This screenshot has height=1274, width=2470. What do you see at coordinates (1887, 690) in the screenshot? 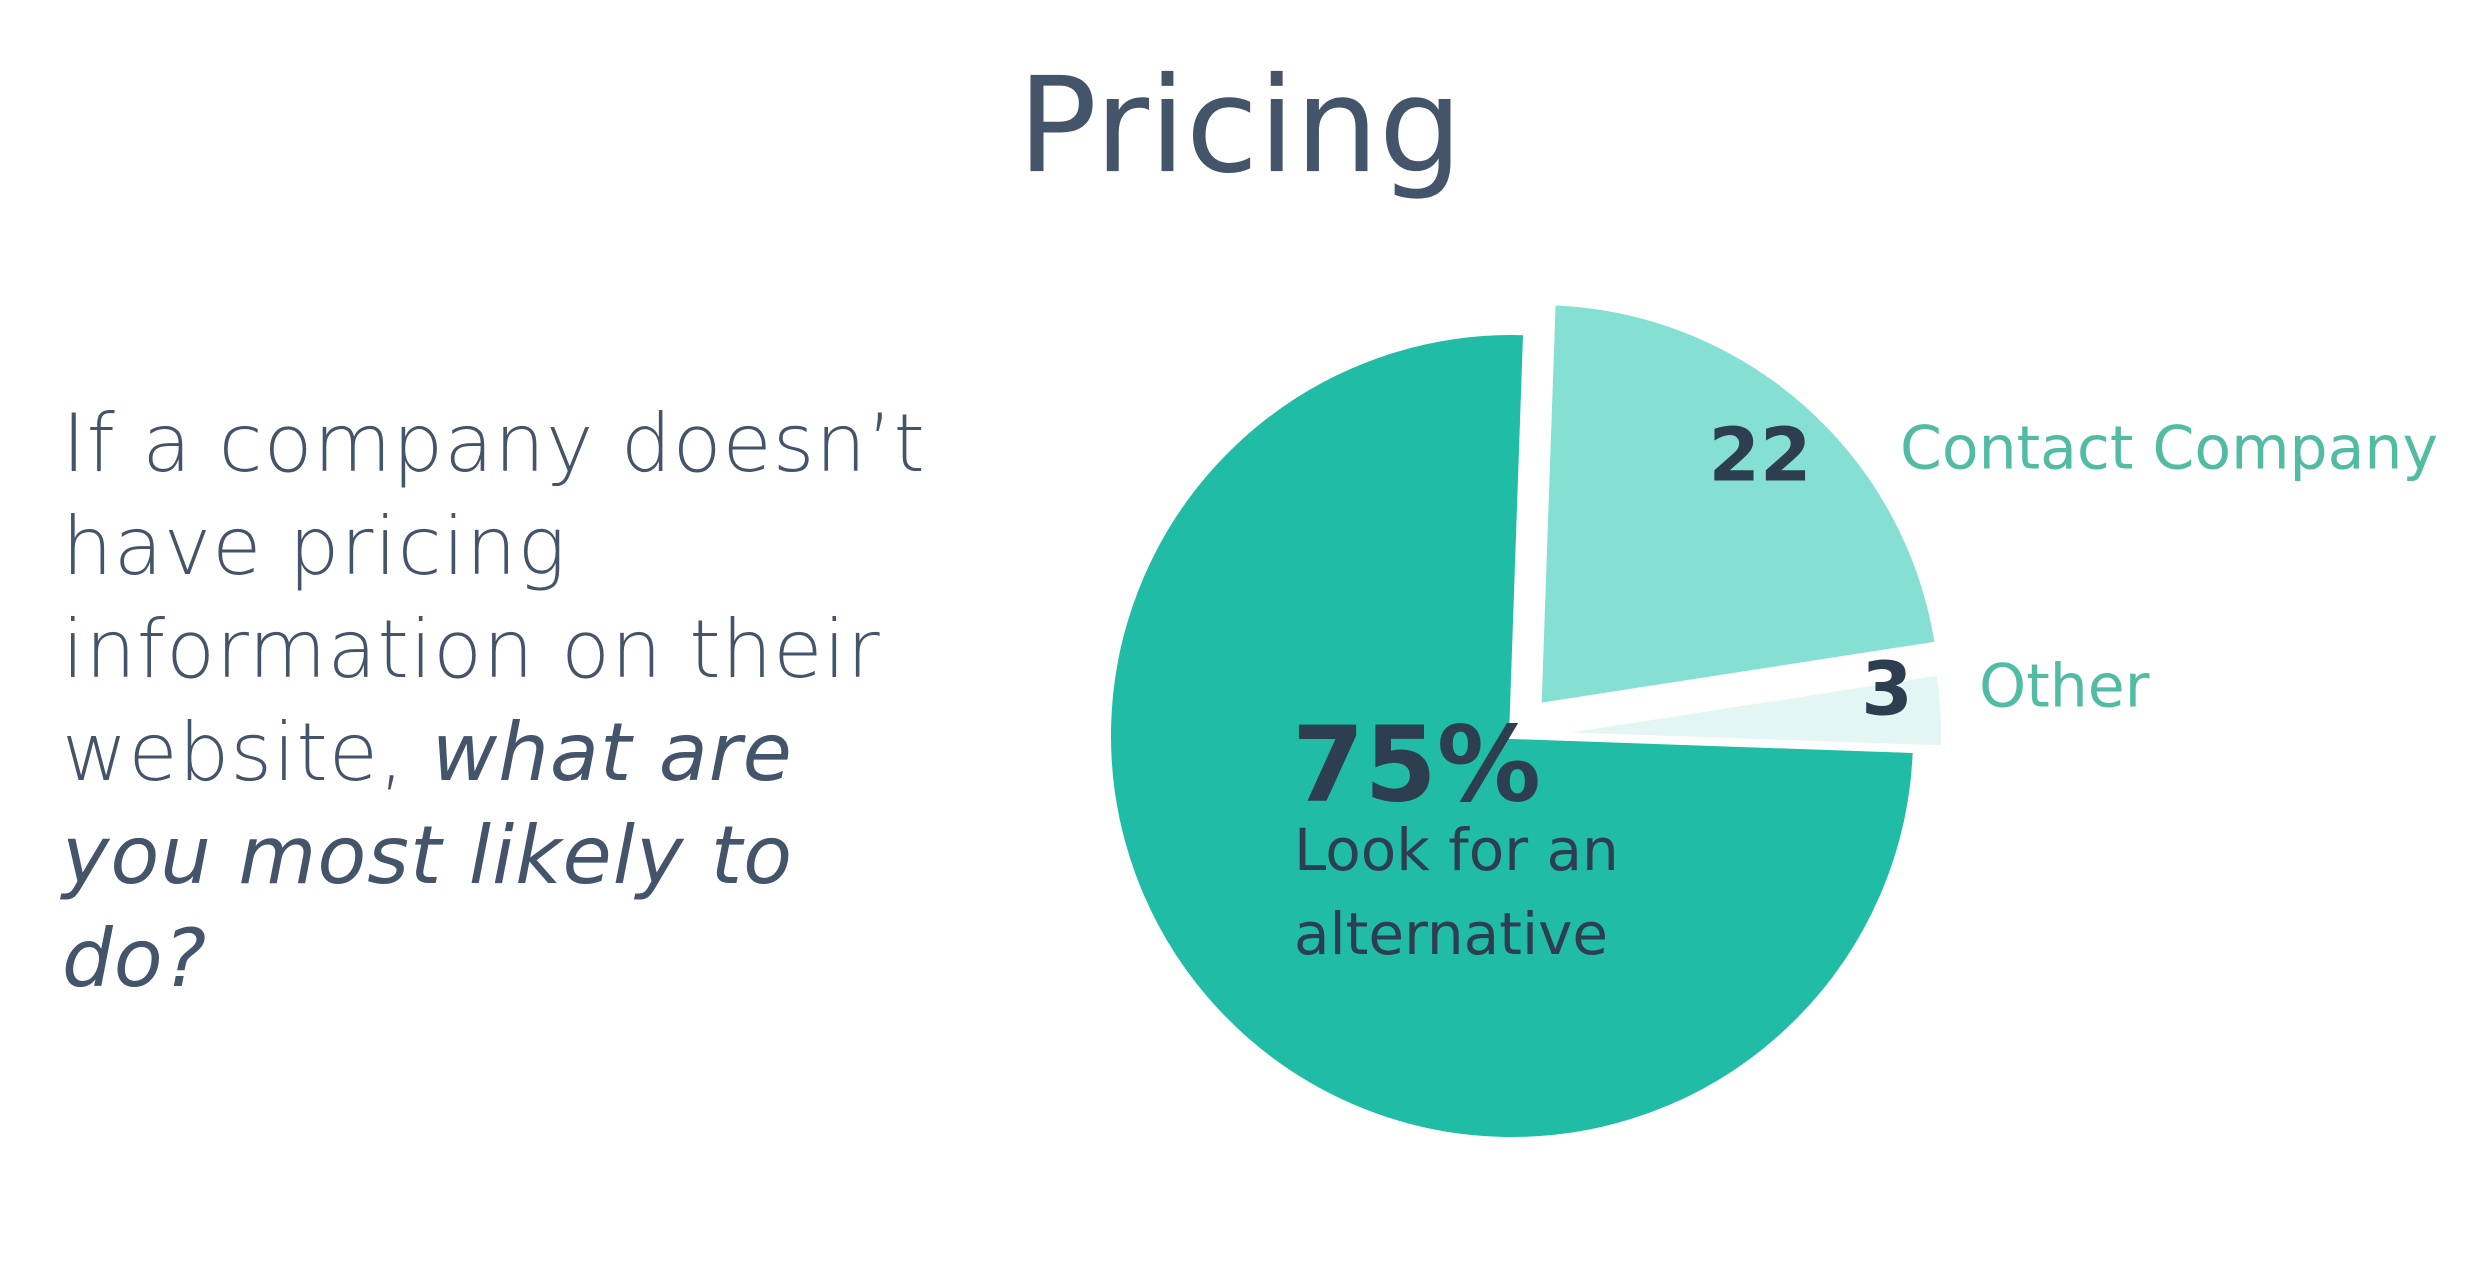
I see `value-label: 3` at bounding box center [1887, 690].